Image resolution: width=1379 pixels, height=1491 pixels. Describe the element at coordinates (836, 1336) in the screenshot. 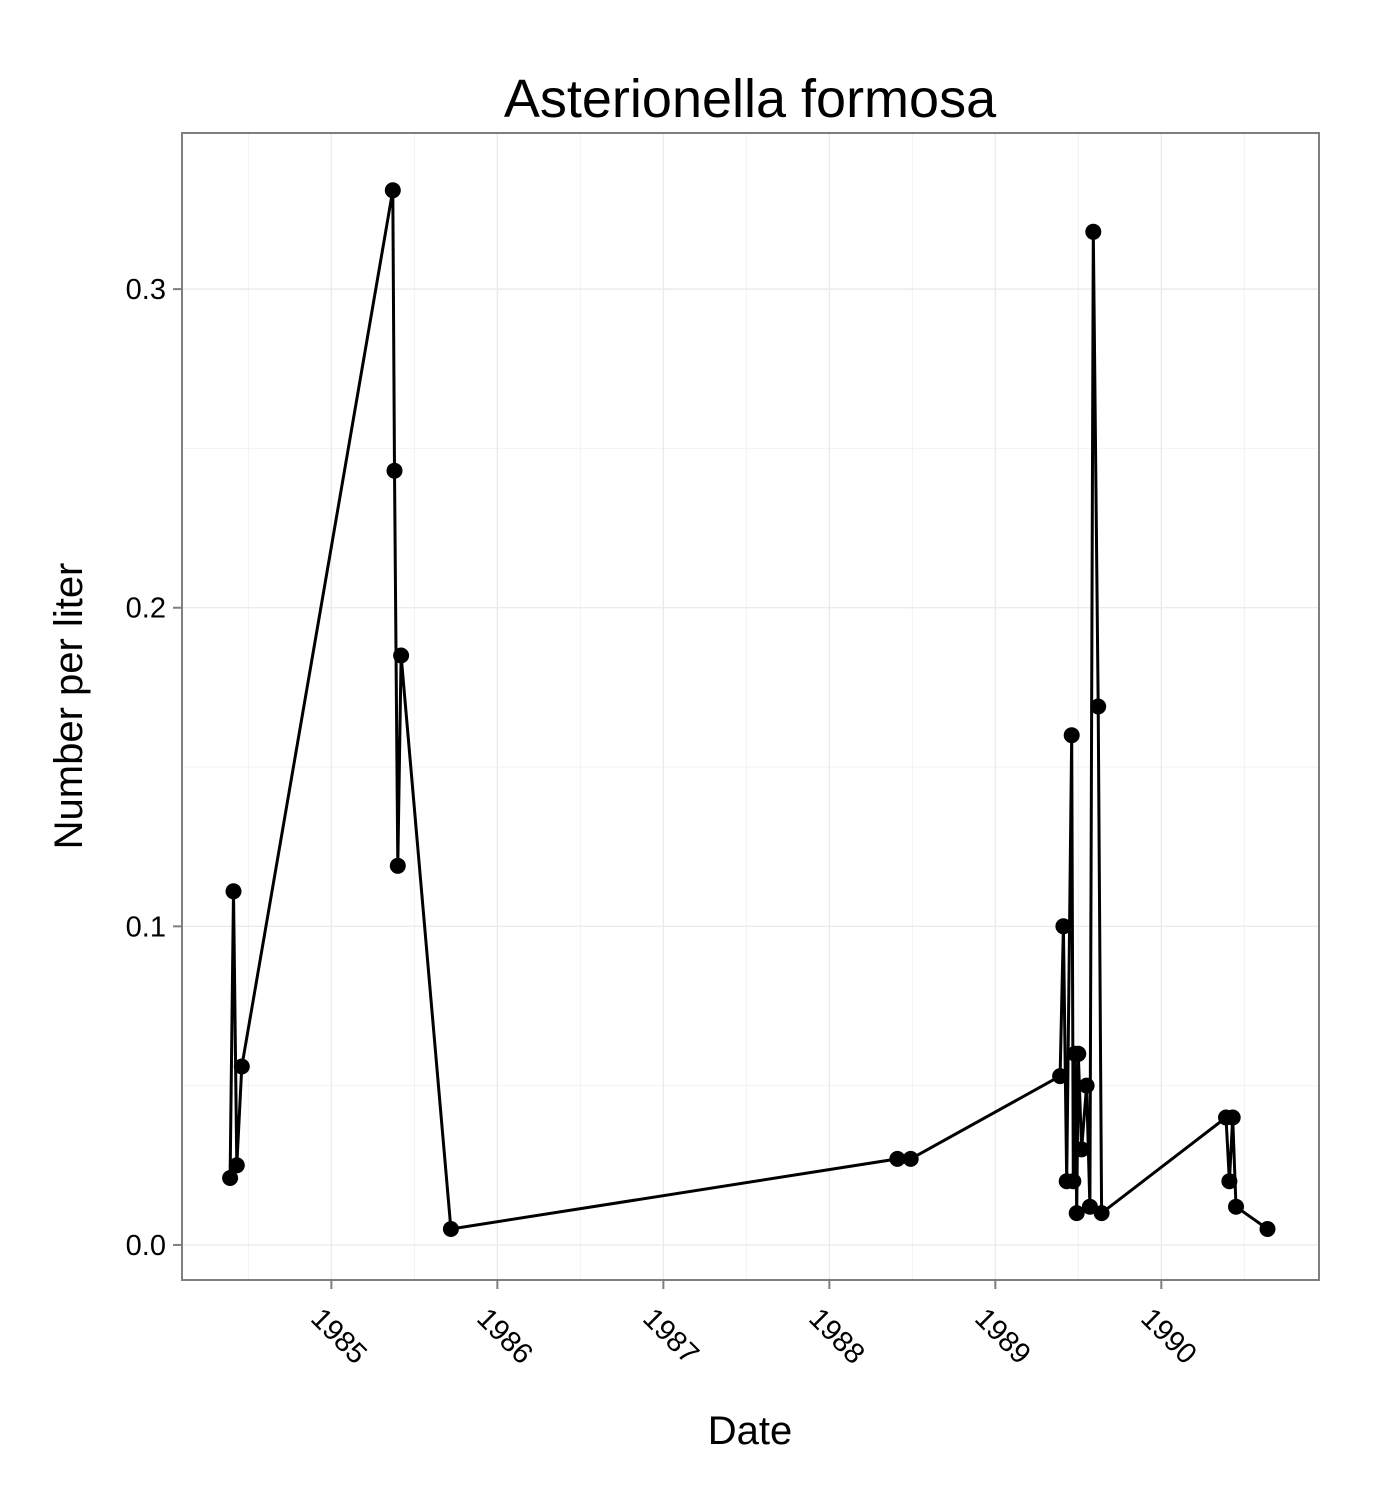

I see `x-tick-label: 1988` at that location.